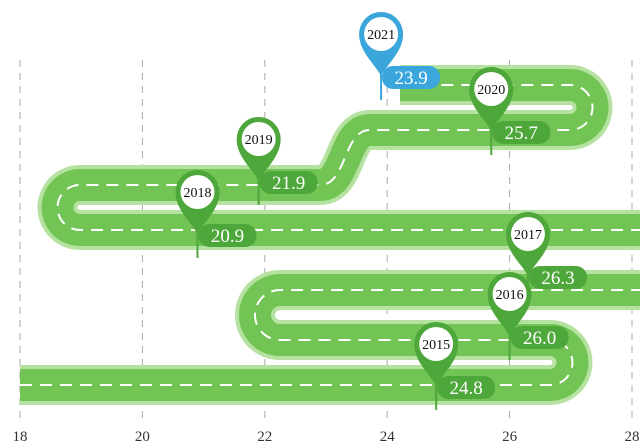 The height and width of the screenshot is (444, 640). I want to click on category-label: 2019, so click(259, 140).